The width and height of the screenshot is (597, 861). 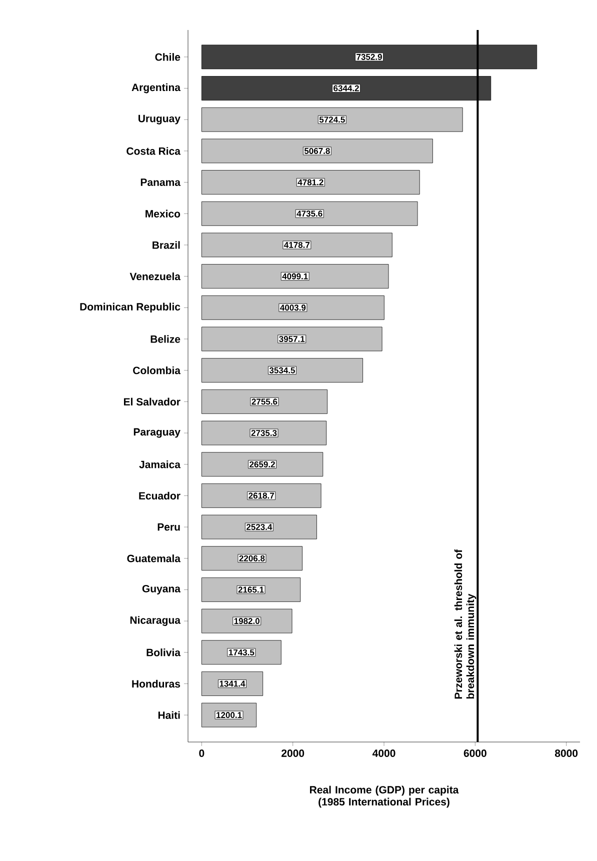 I want to click on x-tick-label: 2000, so click(x=293, y=753).